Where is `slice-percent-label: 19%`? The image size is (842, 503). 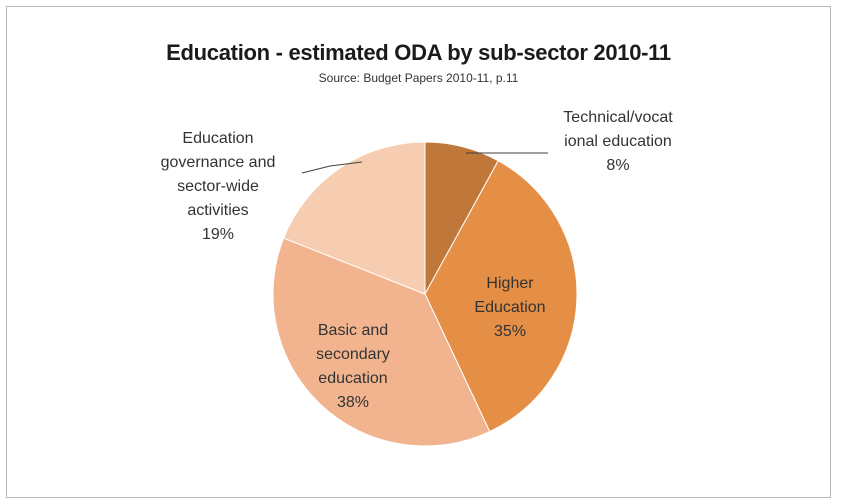 slice-percent-label: 19% is located at coordinates (218, 234).